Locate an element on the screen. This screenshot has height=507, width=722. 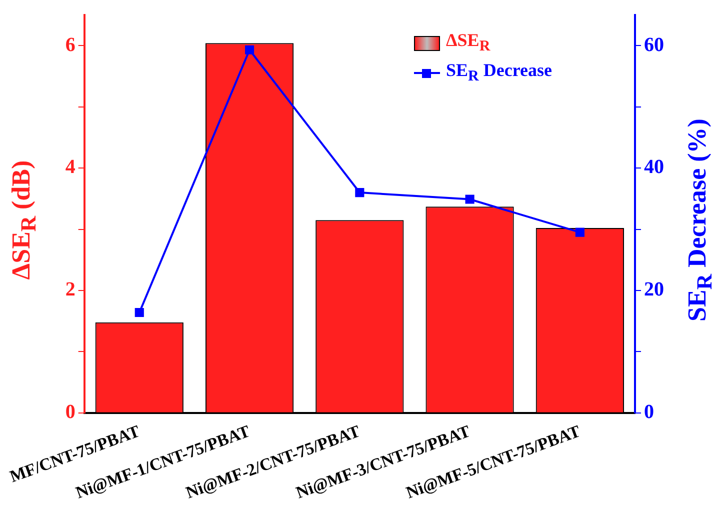
y2-tick-label: 40 is located at coordinates (654, 167).